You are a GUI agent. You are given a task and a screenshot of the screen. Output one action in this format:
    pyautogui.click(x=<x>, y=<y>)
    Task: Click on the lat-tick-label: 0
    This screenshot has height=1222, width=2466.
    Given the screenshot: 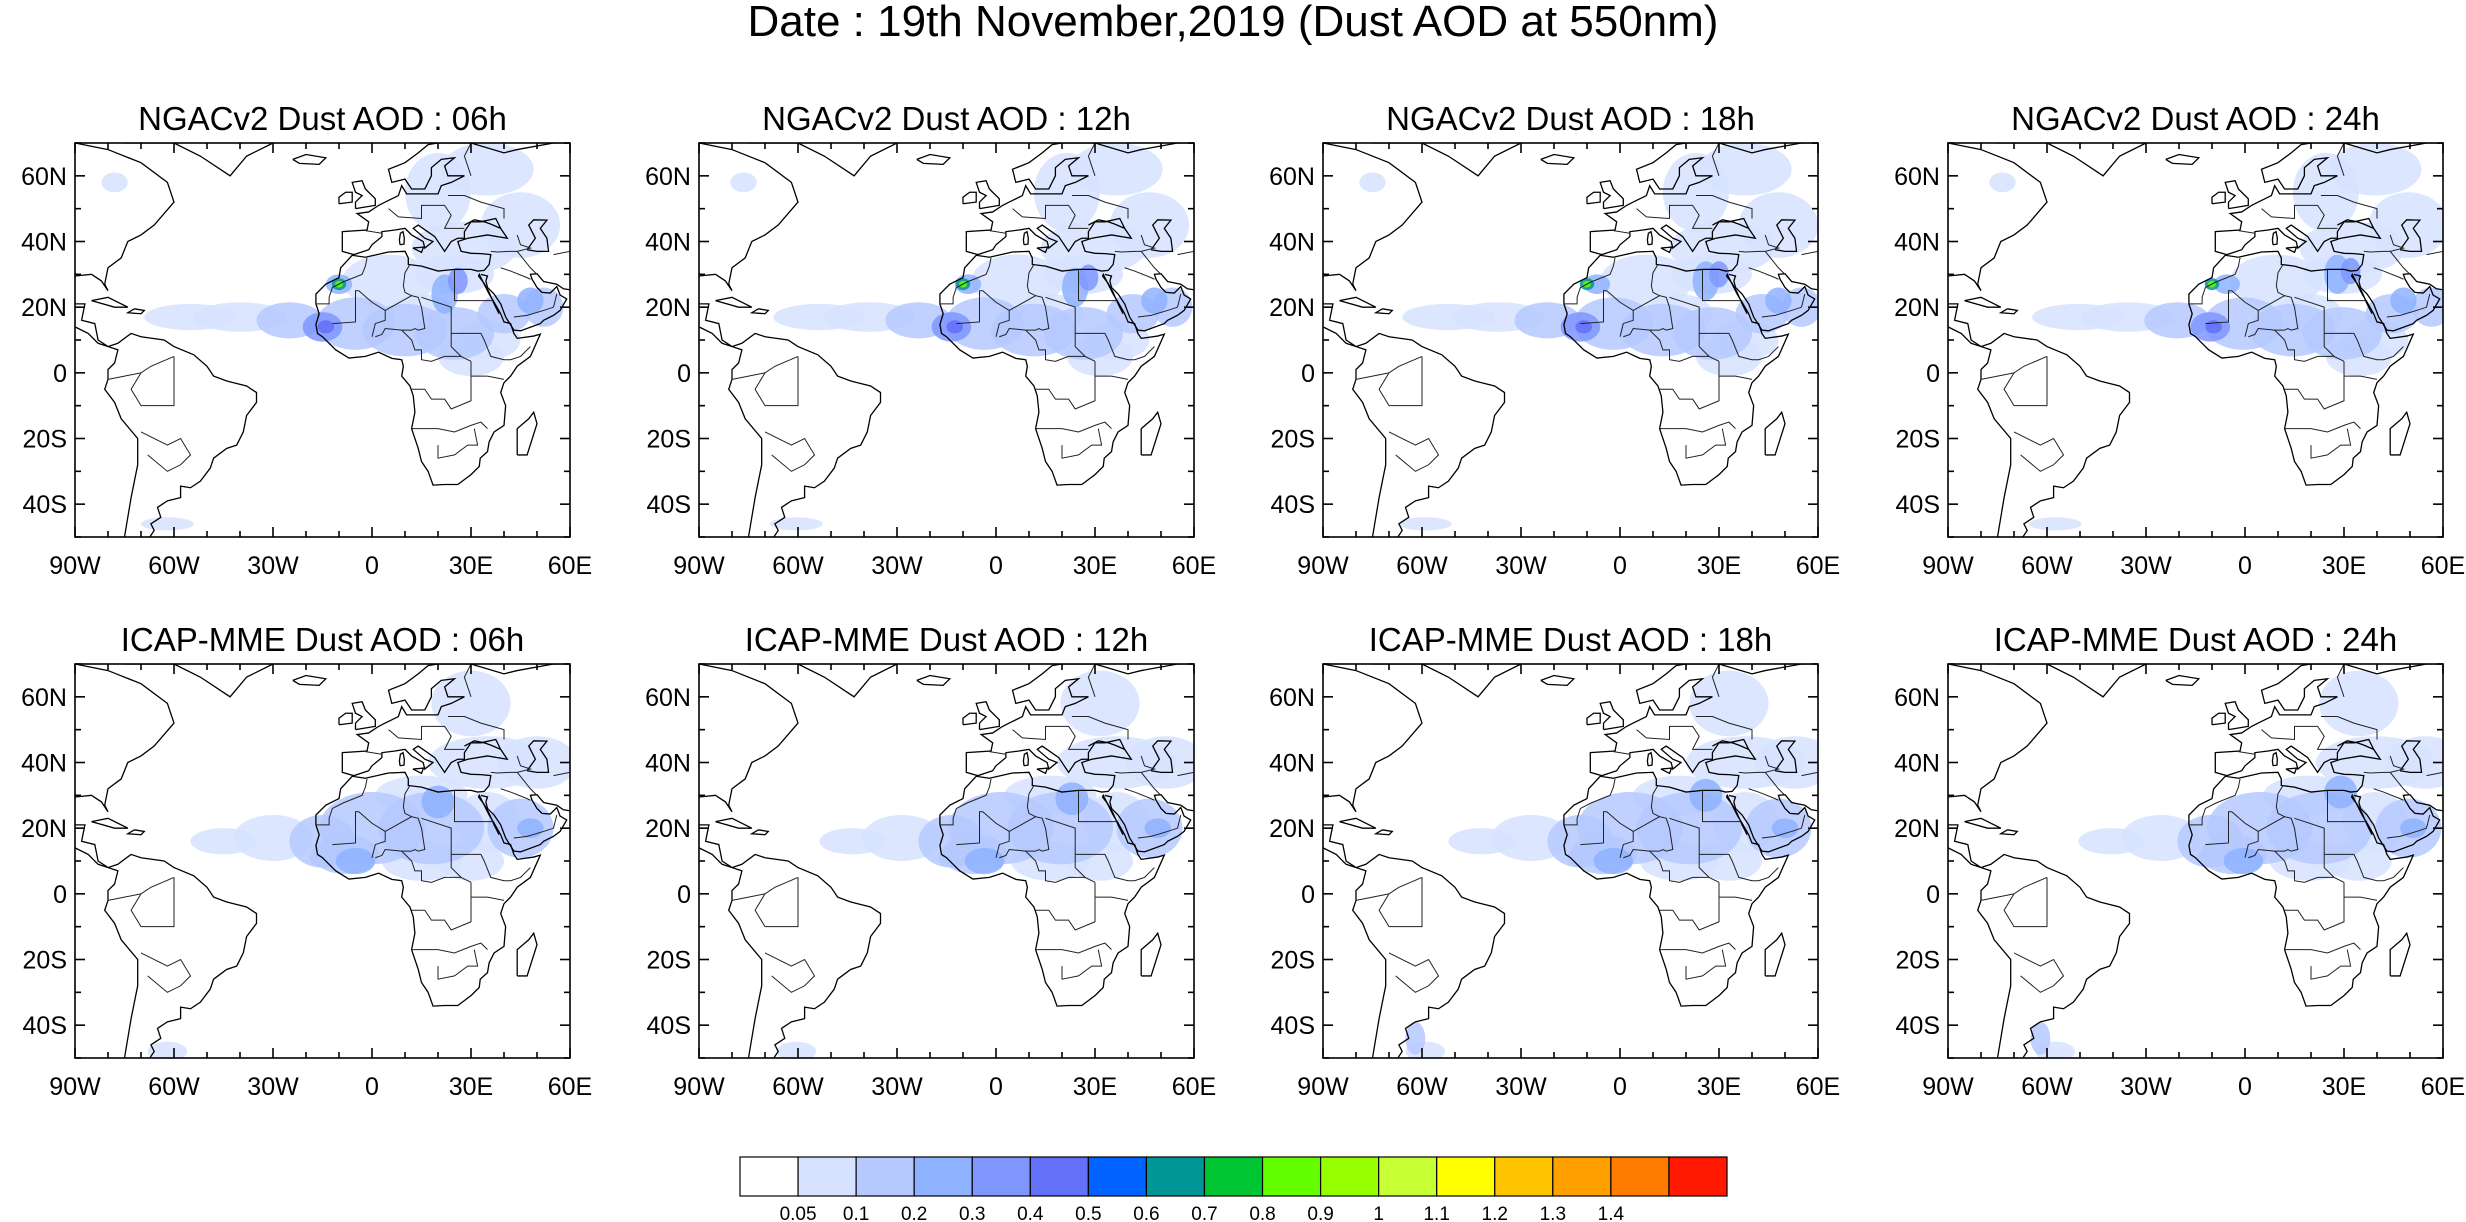 What is the action you would take?
    pyautogui.click(x=1308, y=374)
    